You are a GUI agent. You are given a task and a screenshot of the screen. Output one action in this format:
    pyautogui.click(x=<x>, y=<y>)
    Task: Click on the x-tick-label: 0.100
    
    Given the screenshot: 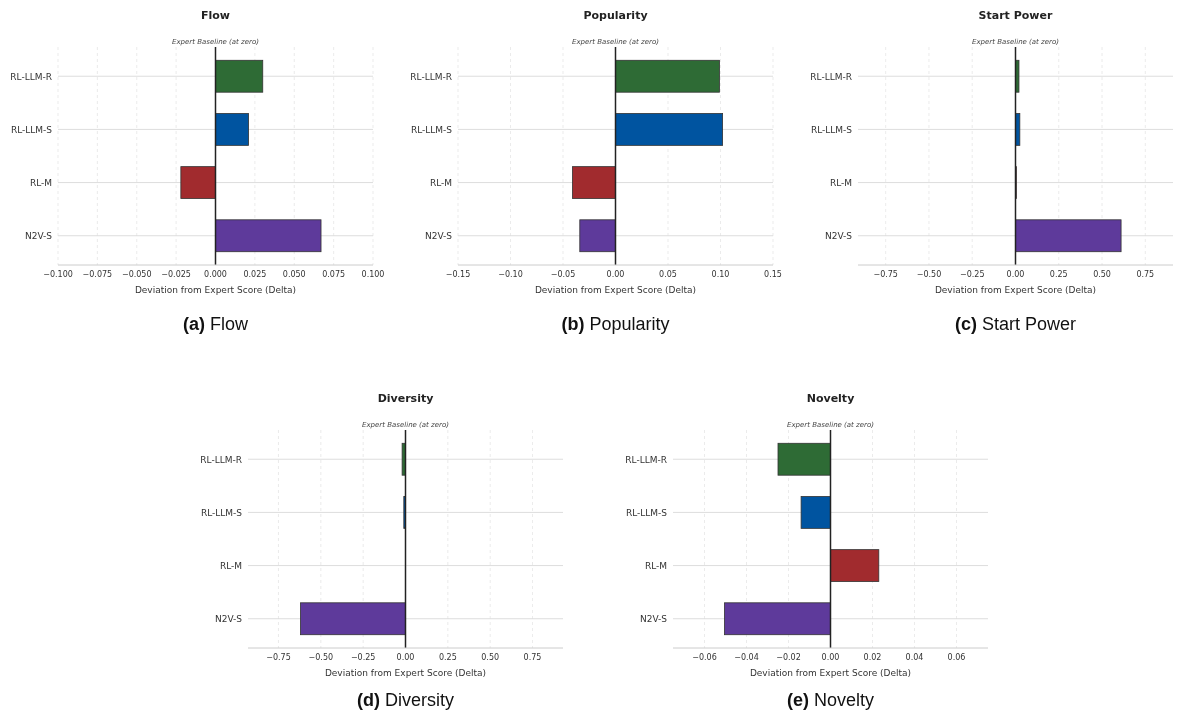 What is the action you would take?
    pyautogui.click(x=373, y=274)
    